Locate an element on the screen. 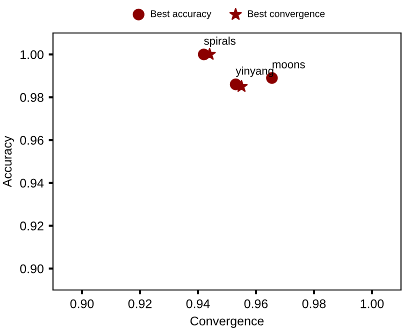 The height and width of the screenshot is (328, 407). y-tick-label: 0.96 is located at coordinates (32, 140).